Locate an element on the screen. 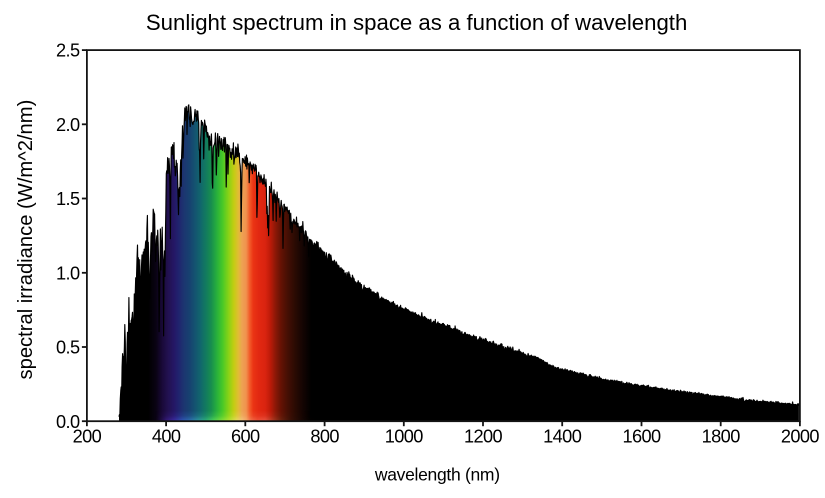 This screenshot has height=498, width=825. svg-text: 0.5 is located at coordinates (68, 348).